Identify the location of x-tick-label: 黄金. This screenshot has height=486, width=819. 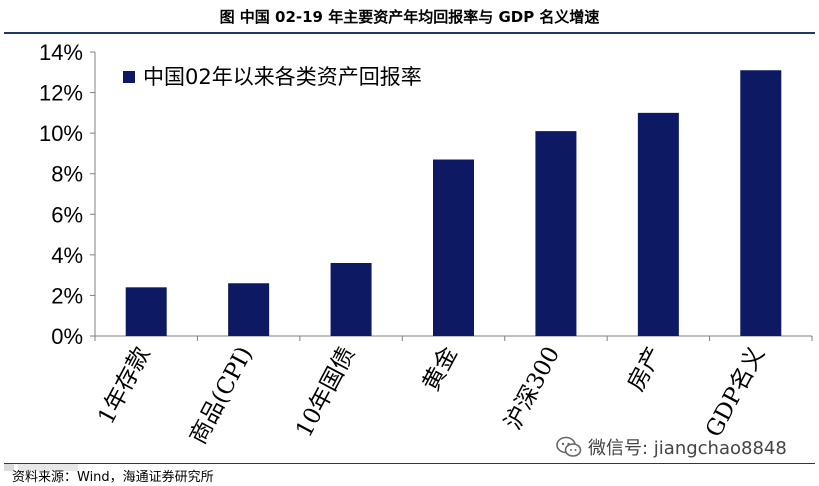
(440, 369).